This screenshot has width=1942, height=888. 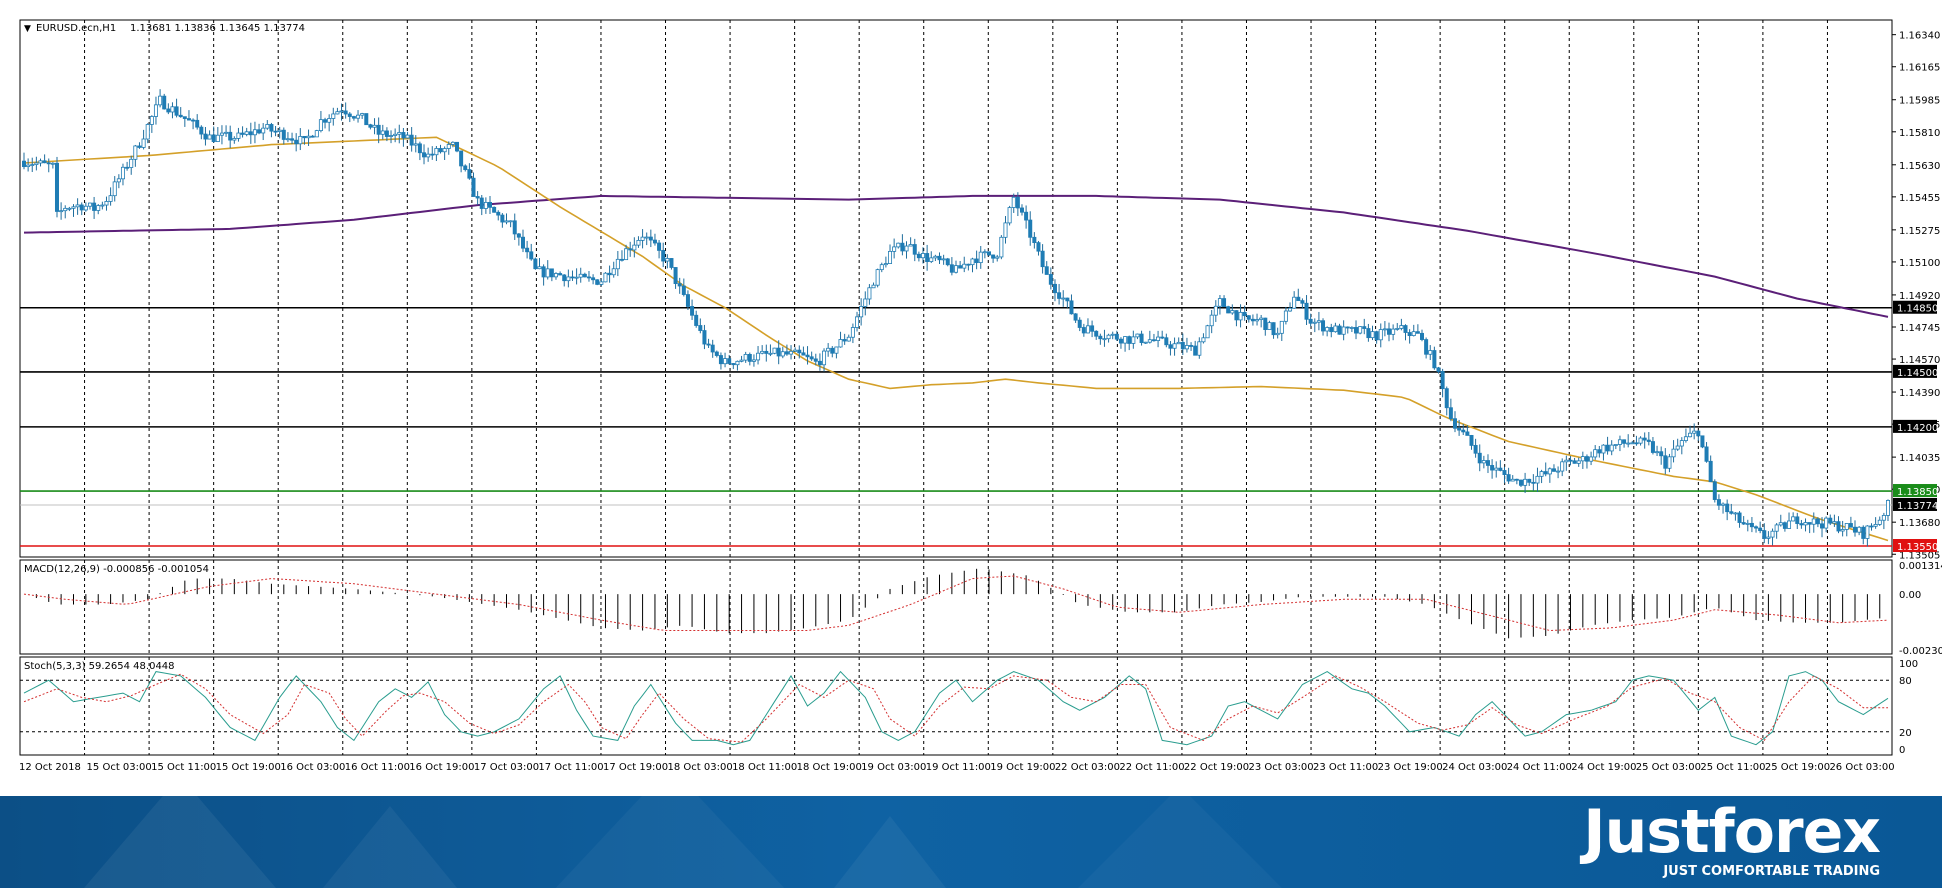 What do you see at coordinates (1917, 309) in the screenshot?
I see `level-label: 1.14850` at bounding box center [1917, 309].